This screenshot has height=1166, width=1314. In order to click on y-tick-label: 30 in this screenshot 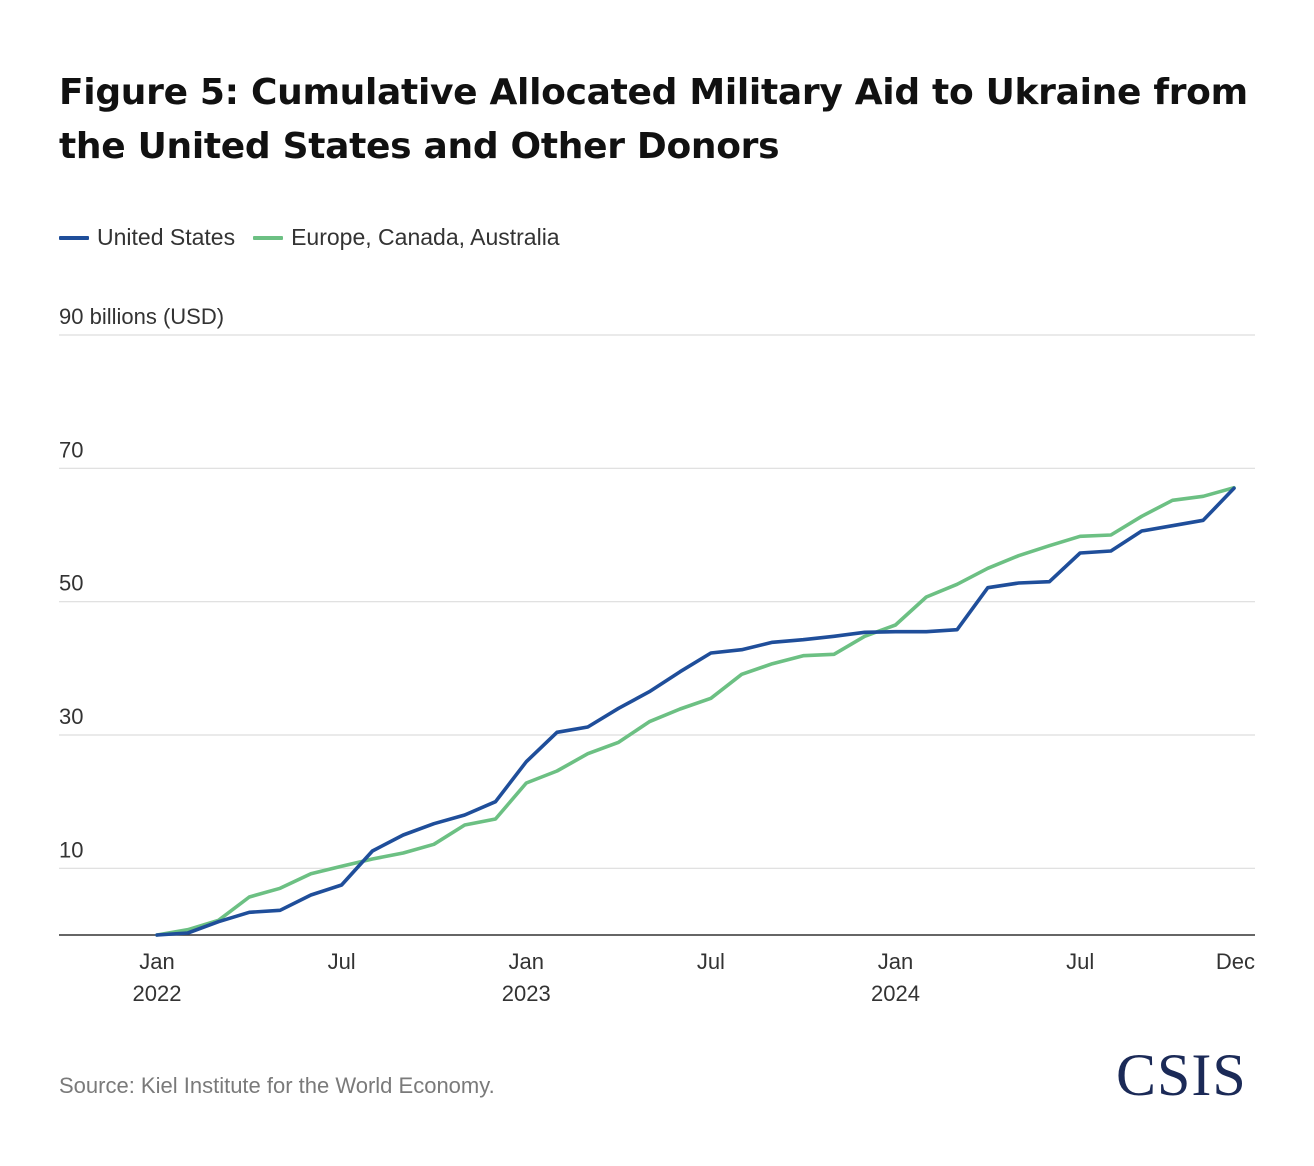, I will do `click(71, 716)`.